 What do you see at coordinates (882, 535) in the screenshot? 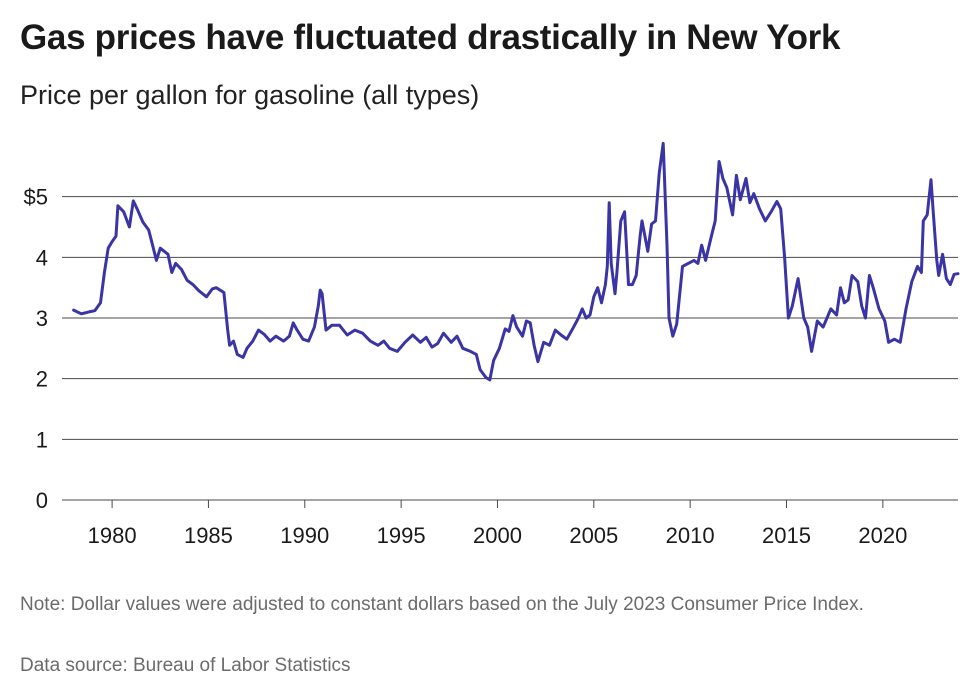
I see `x-tick-label: 2020` at bounding box center [882, 535].